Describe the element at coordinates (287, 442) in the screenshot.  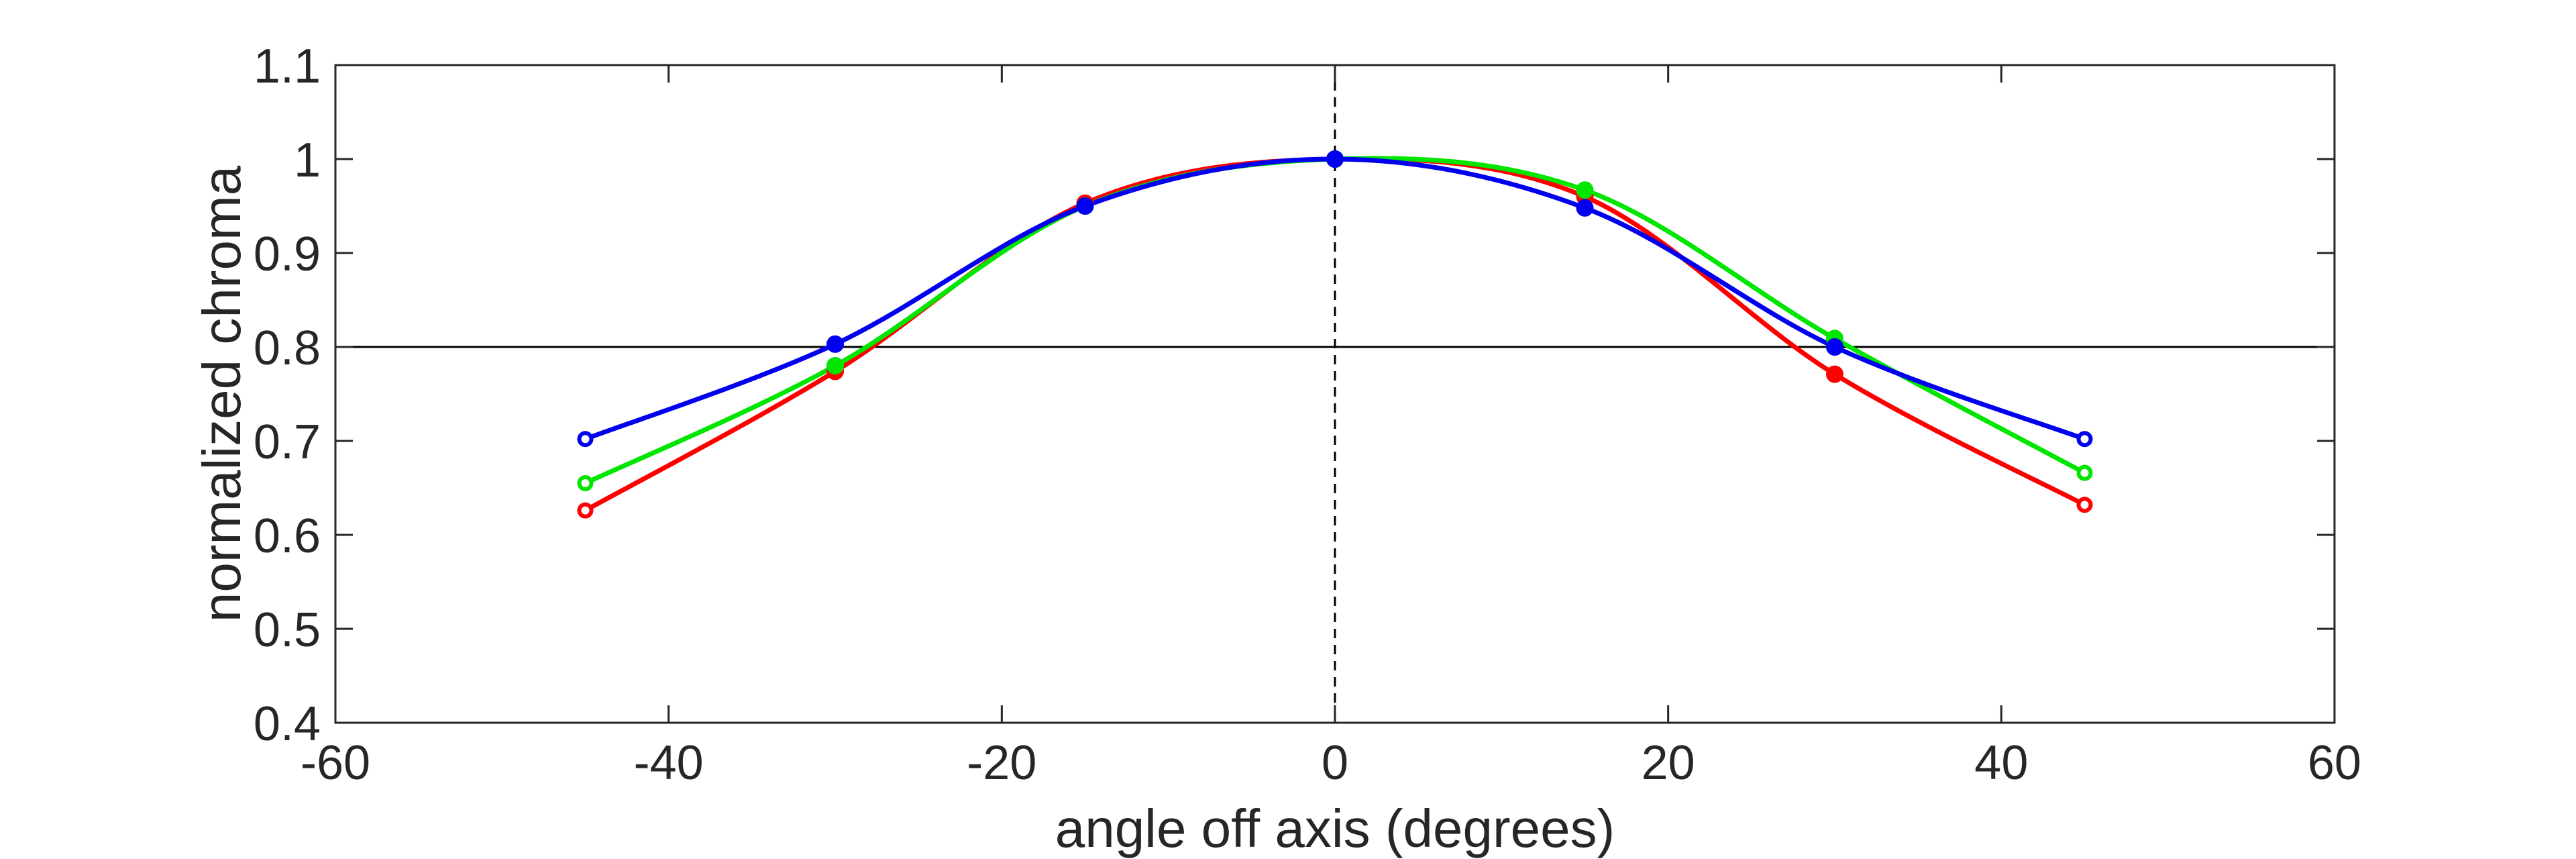
I see `y-tick-label: 0.7` at that location.